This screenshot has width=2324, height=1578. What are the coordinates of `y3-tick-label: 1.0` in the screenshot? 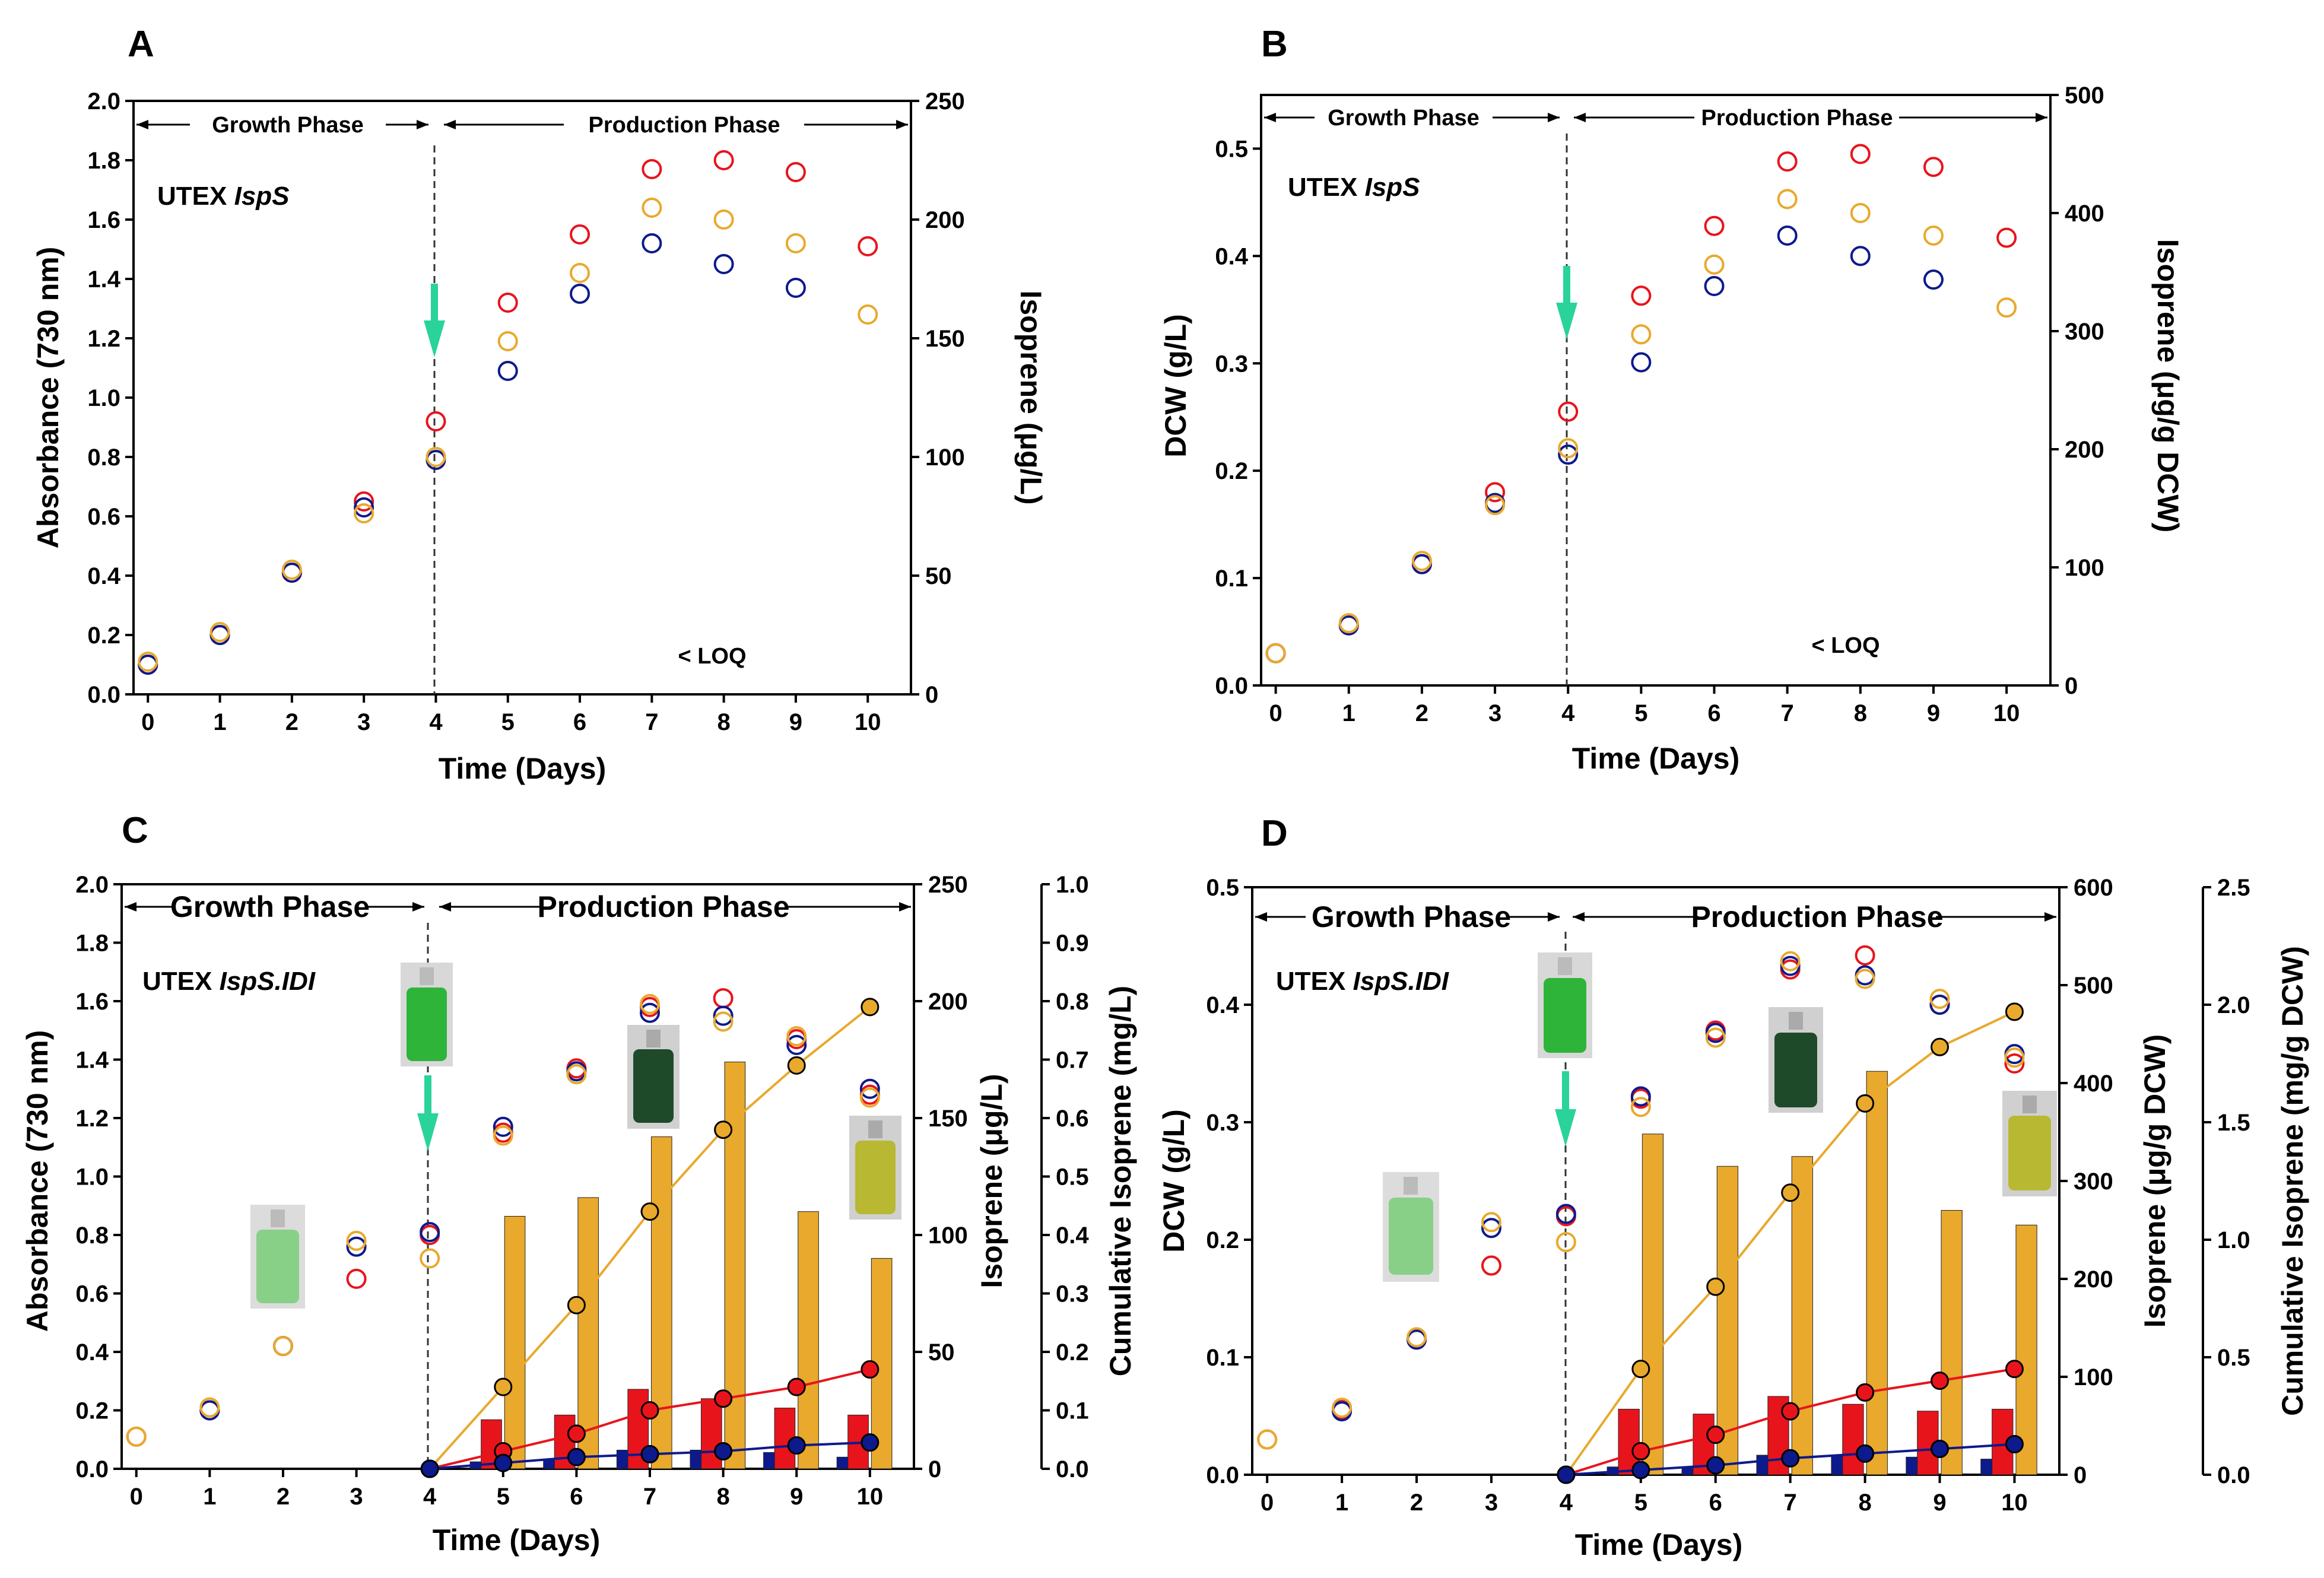 It's located at (1072, 885).